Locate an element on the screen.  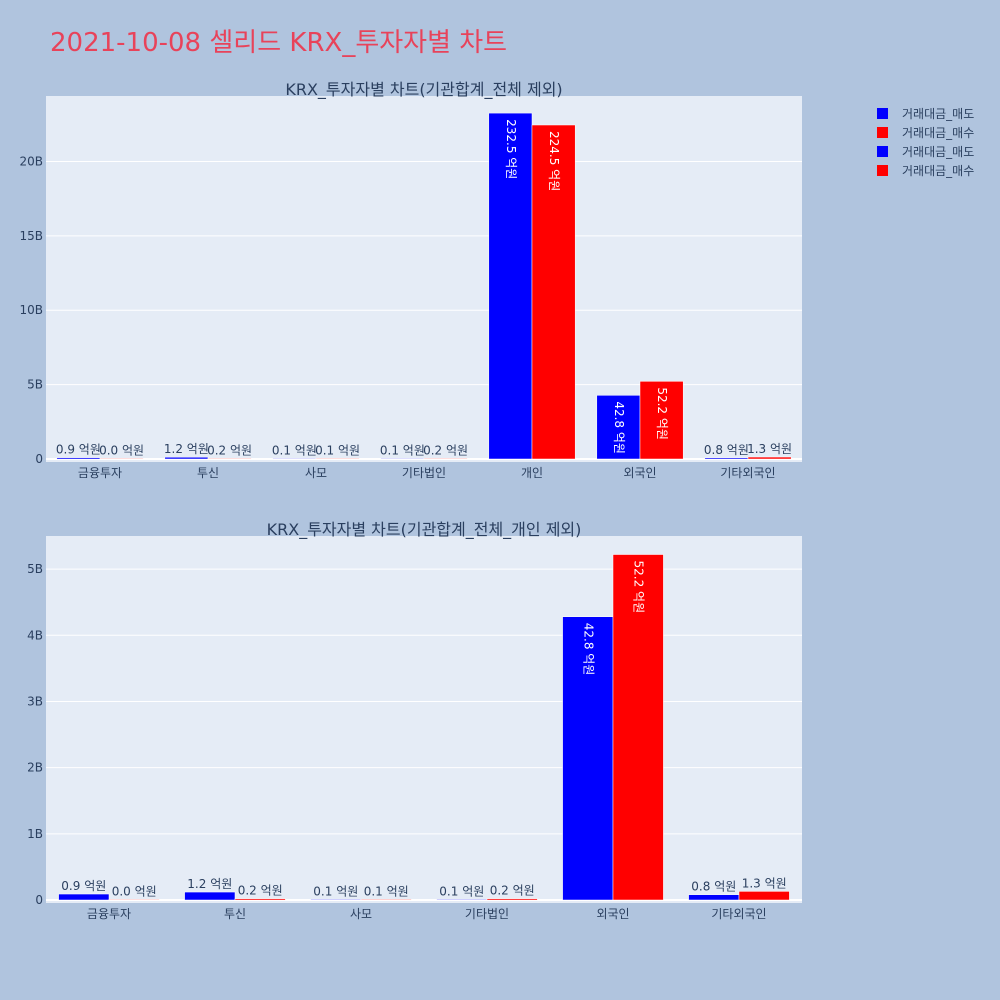
y-tick-label: 3B is located at coordinates (35, 701).